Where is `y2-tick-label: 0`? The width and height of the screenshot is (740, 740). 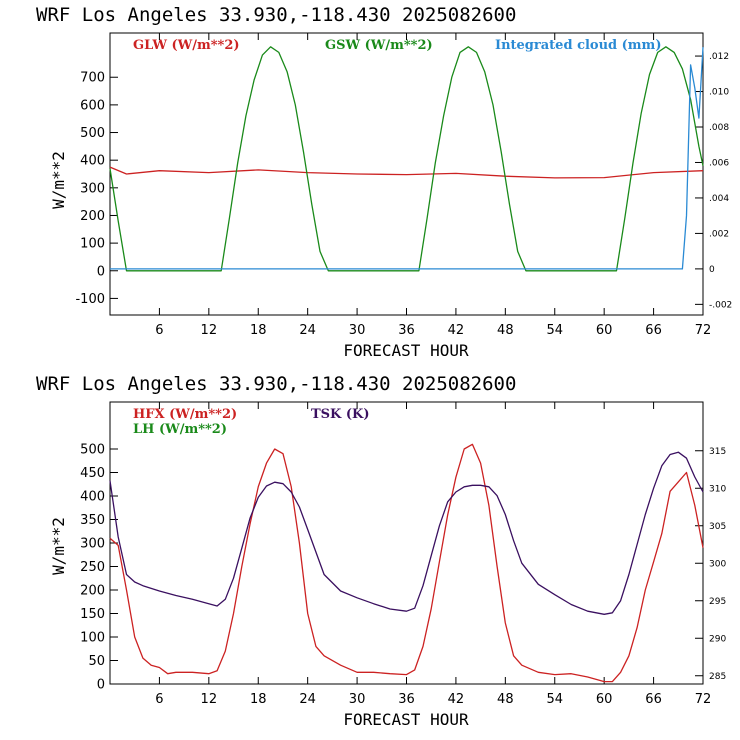
y2-tick-label: 0 is located at coordinates (712, 270).